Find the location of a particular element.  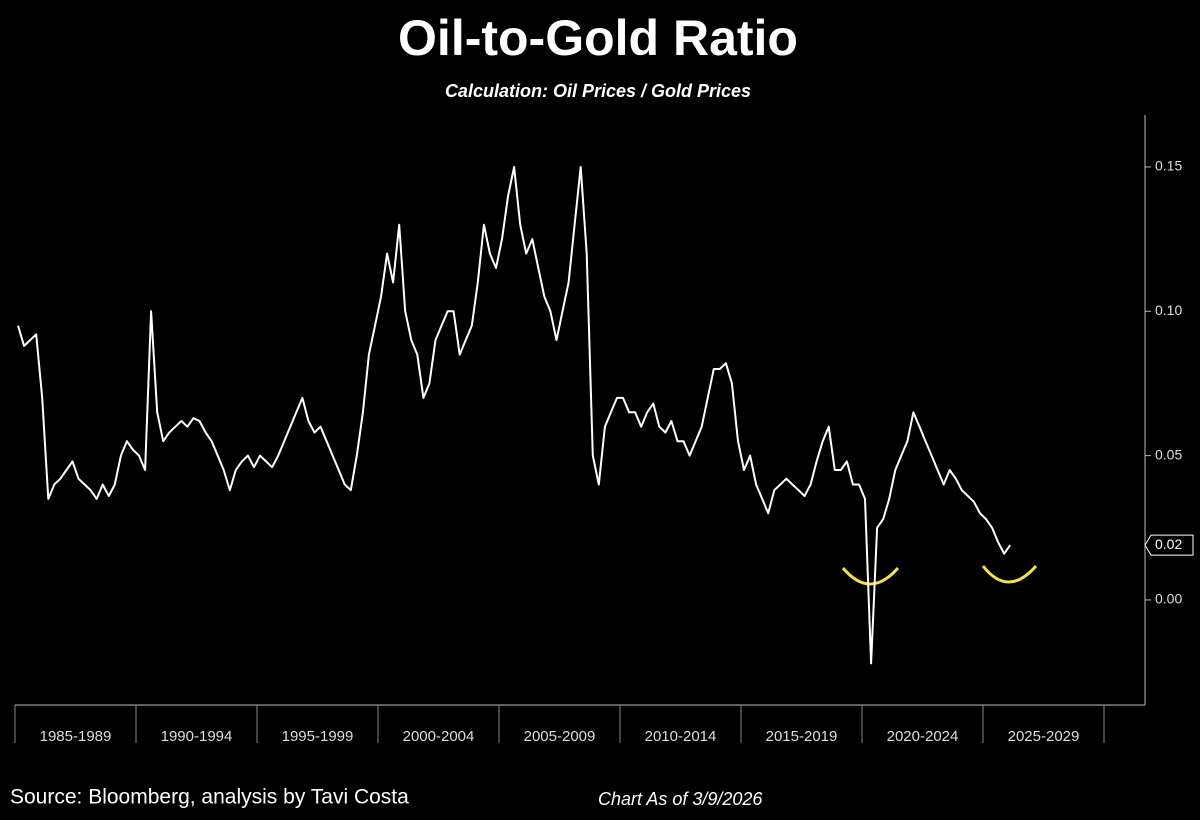

x-tick-label: 1990-1994 is located at coordinates (197, 736).